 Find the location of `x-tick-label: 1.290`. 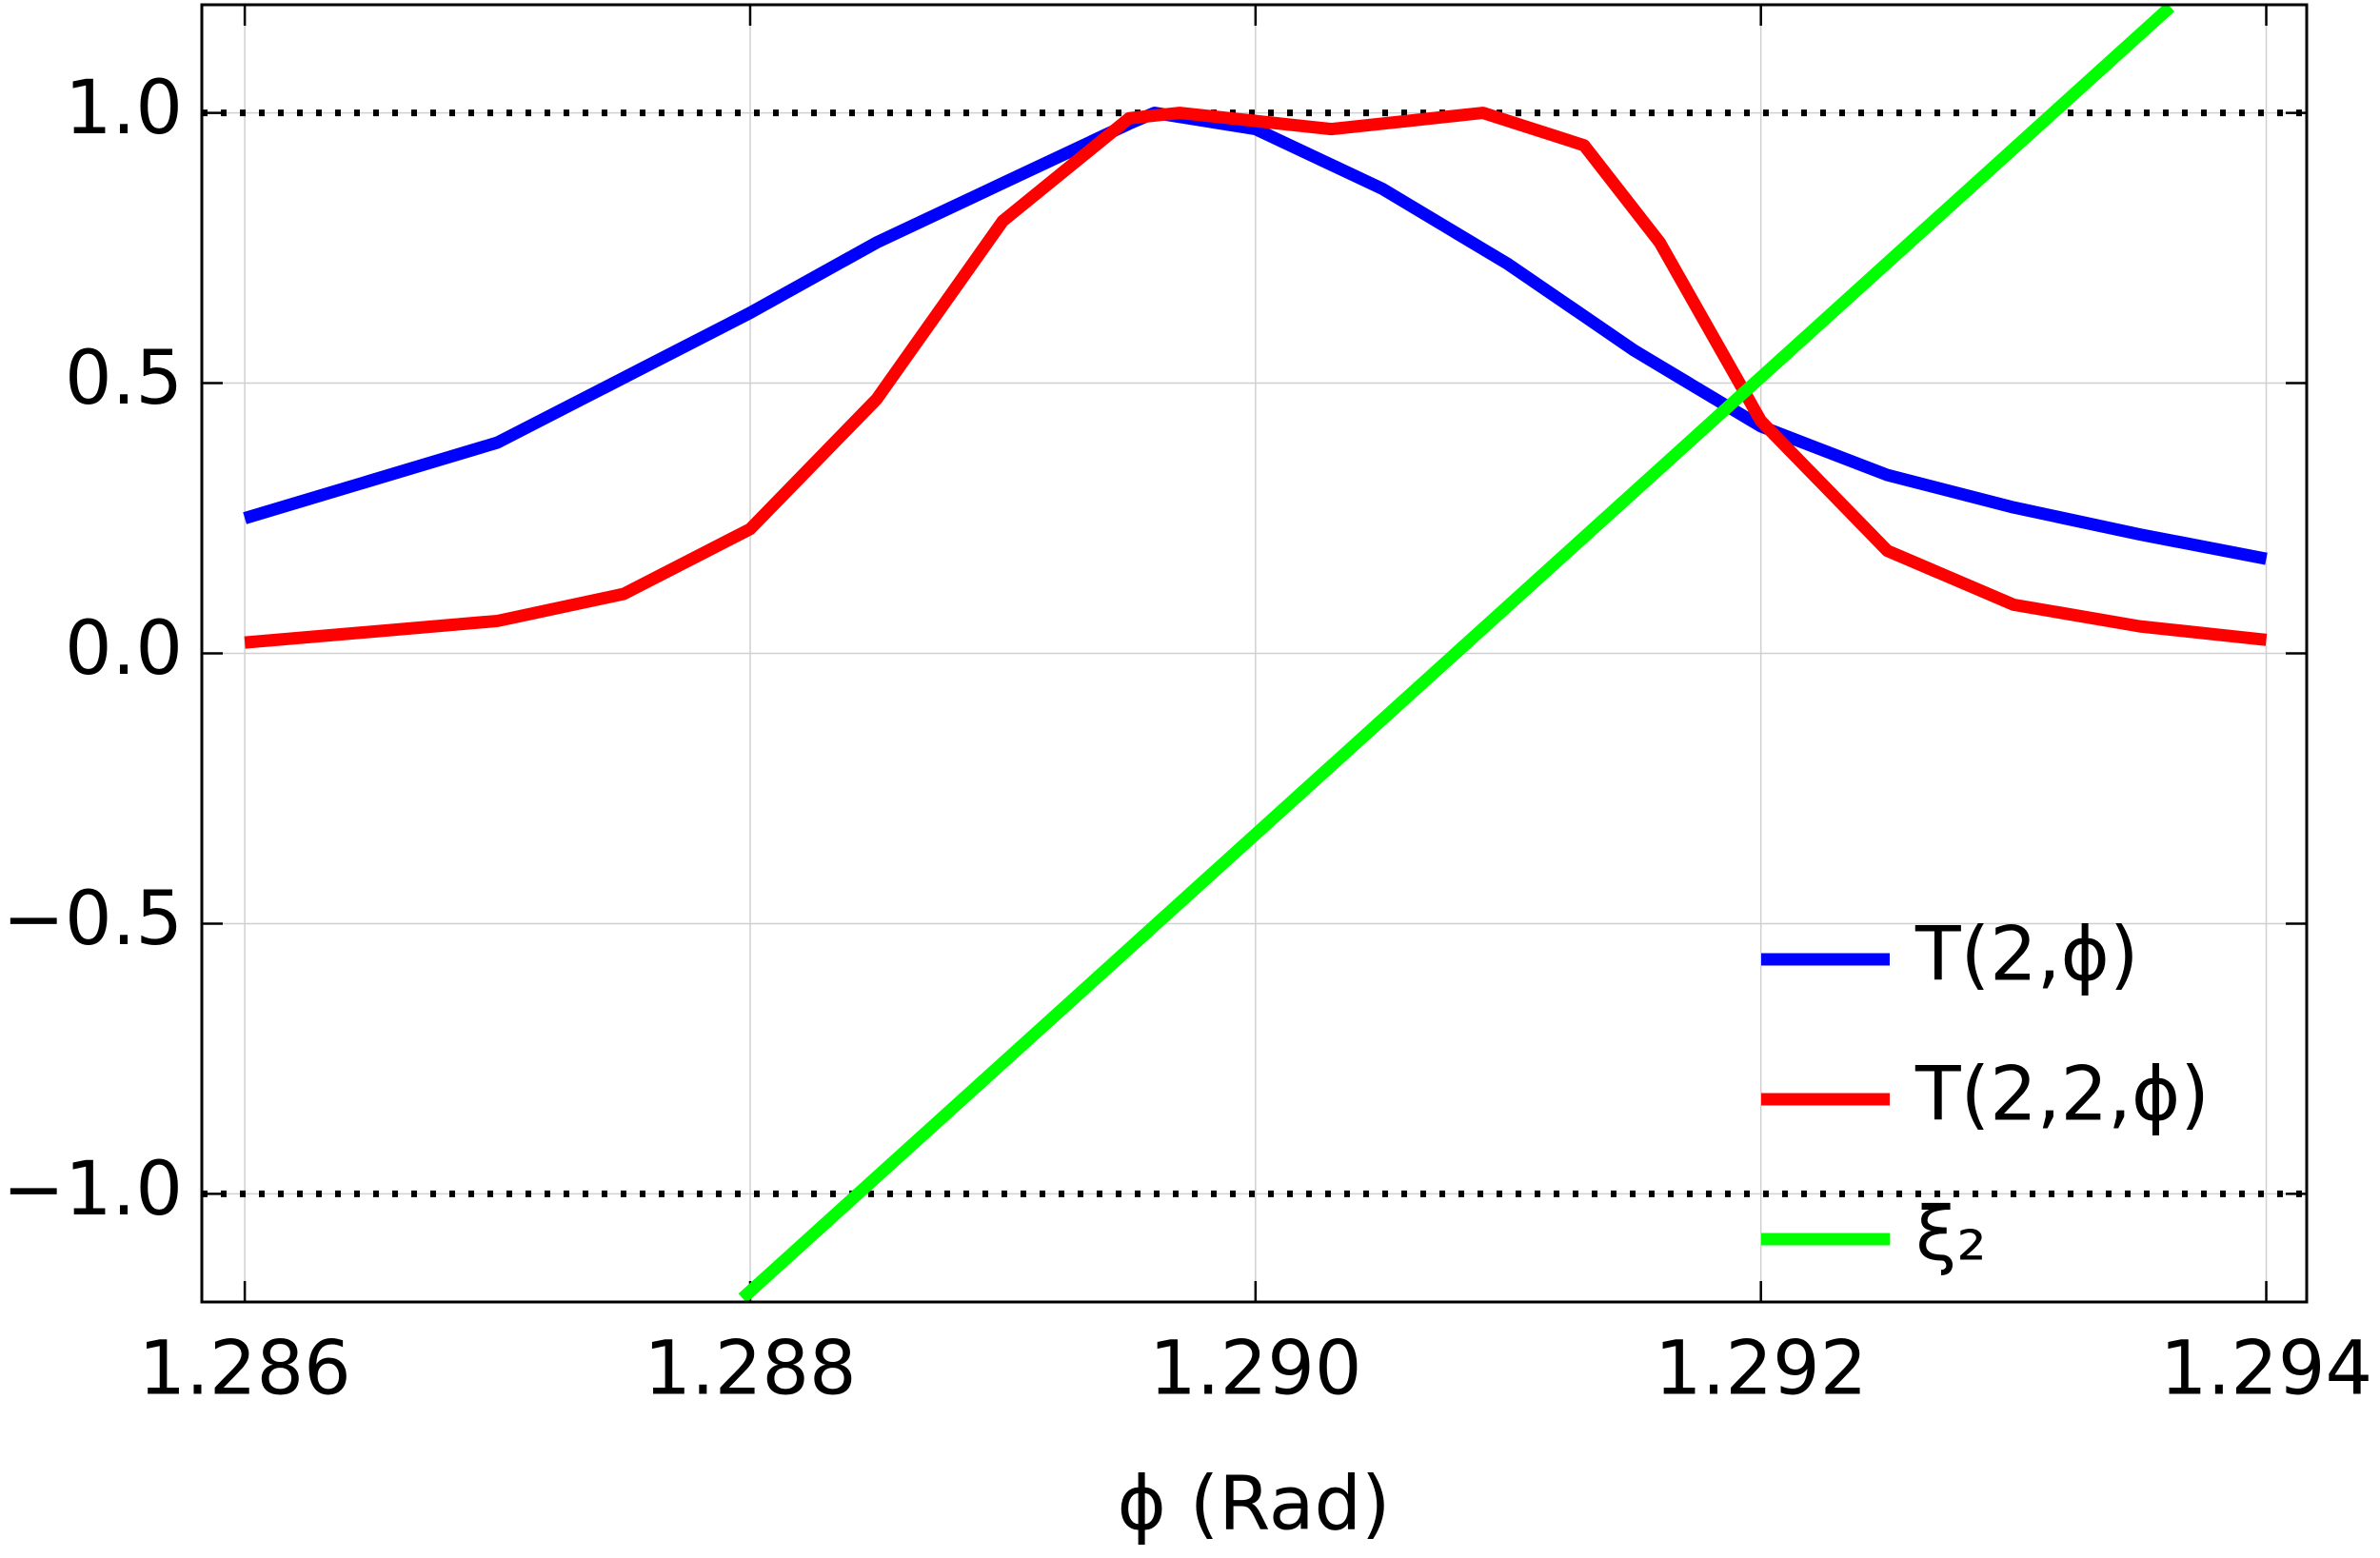

x-tick-label: 1.290 is located at coordinates (1255, 1368).